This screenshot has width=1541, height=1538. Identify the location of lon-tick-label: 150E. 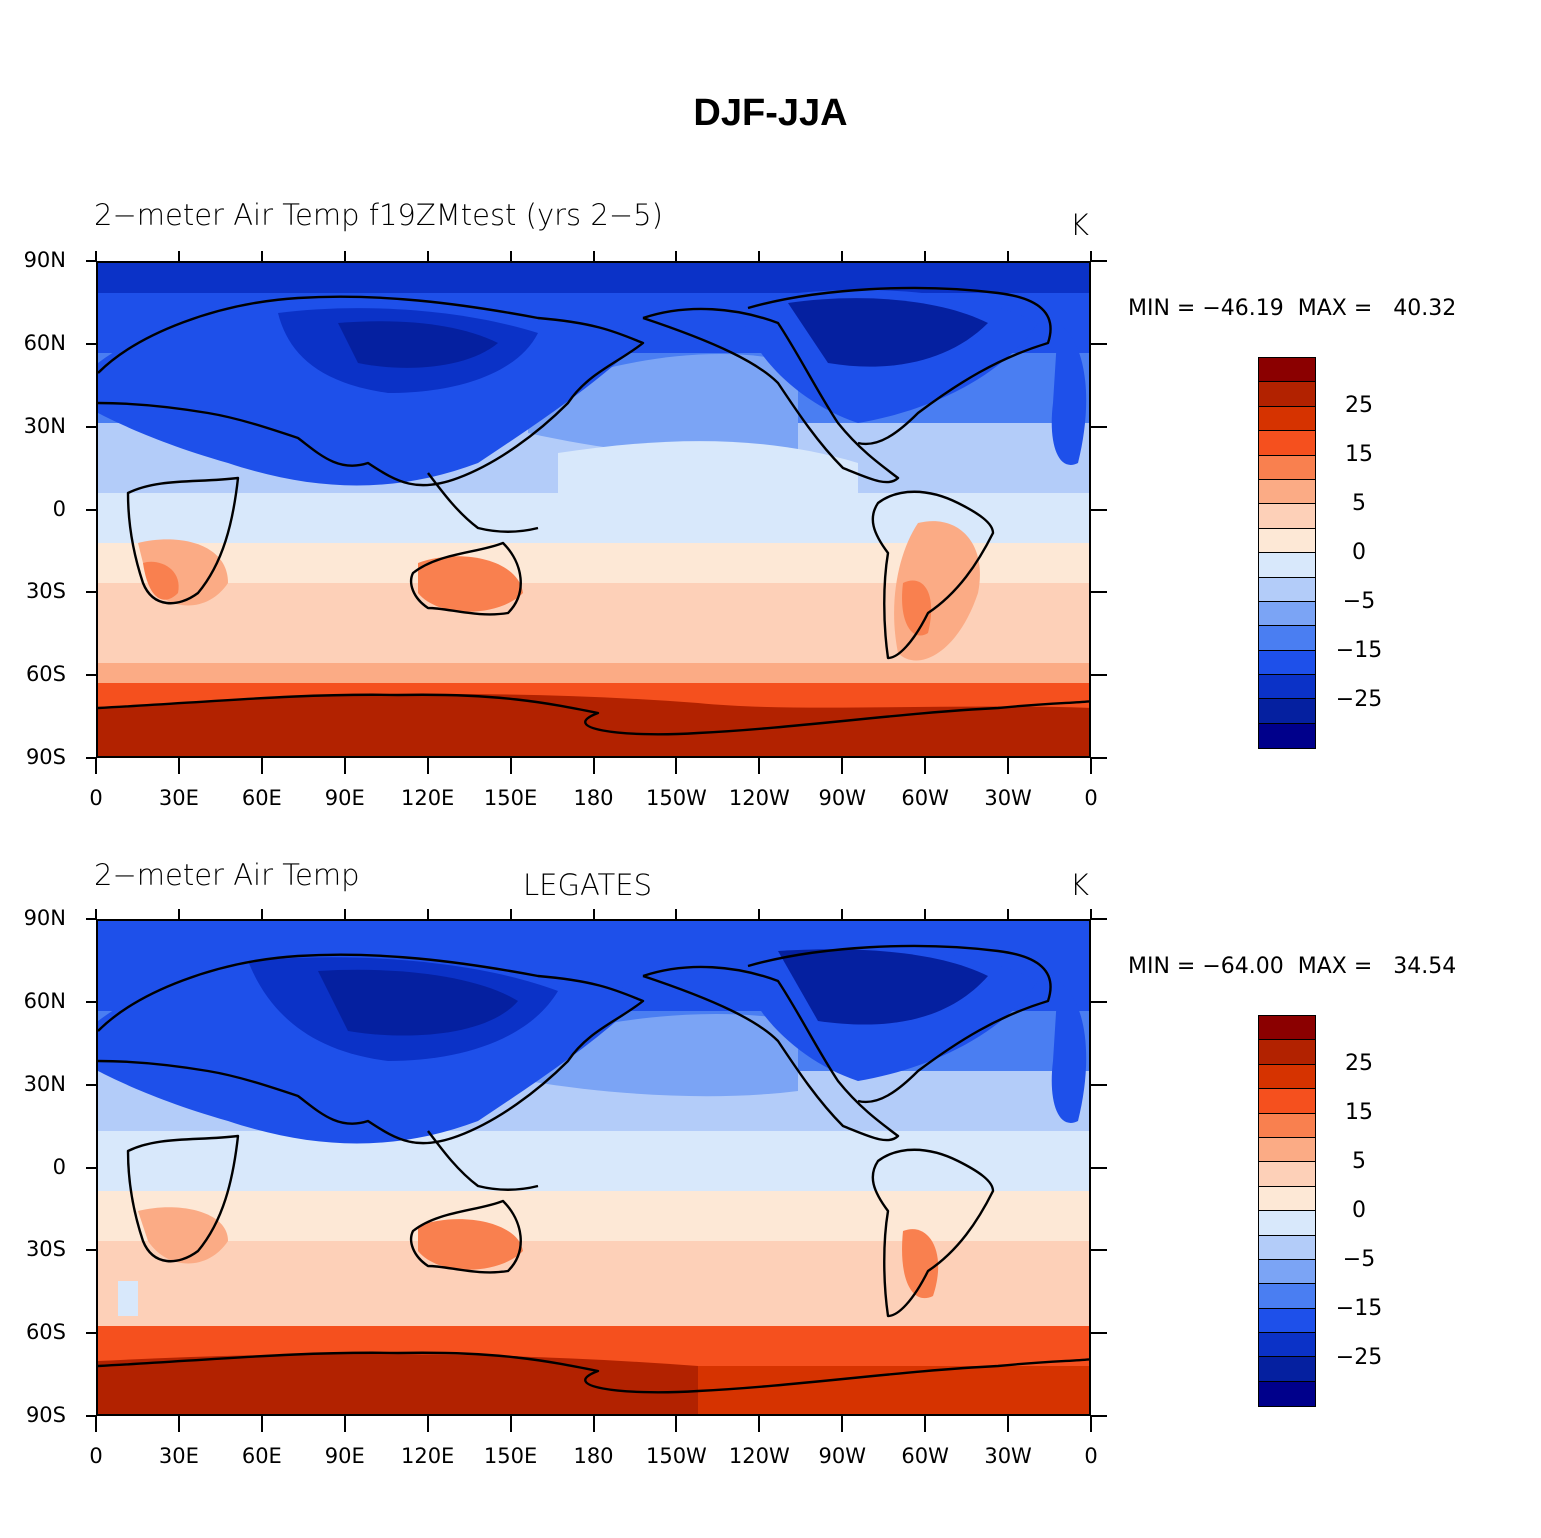
(510, 798).